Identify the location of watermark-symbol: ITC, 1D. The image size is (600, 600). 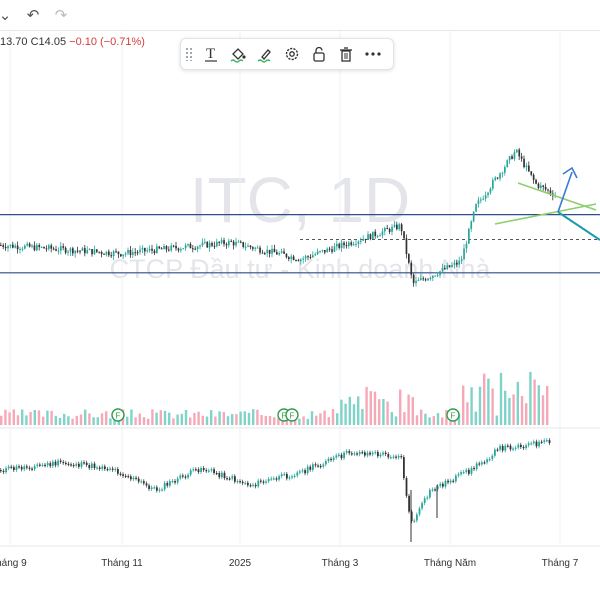
(300, 200).